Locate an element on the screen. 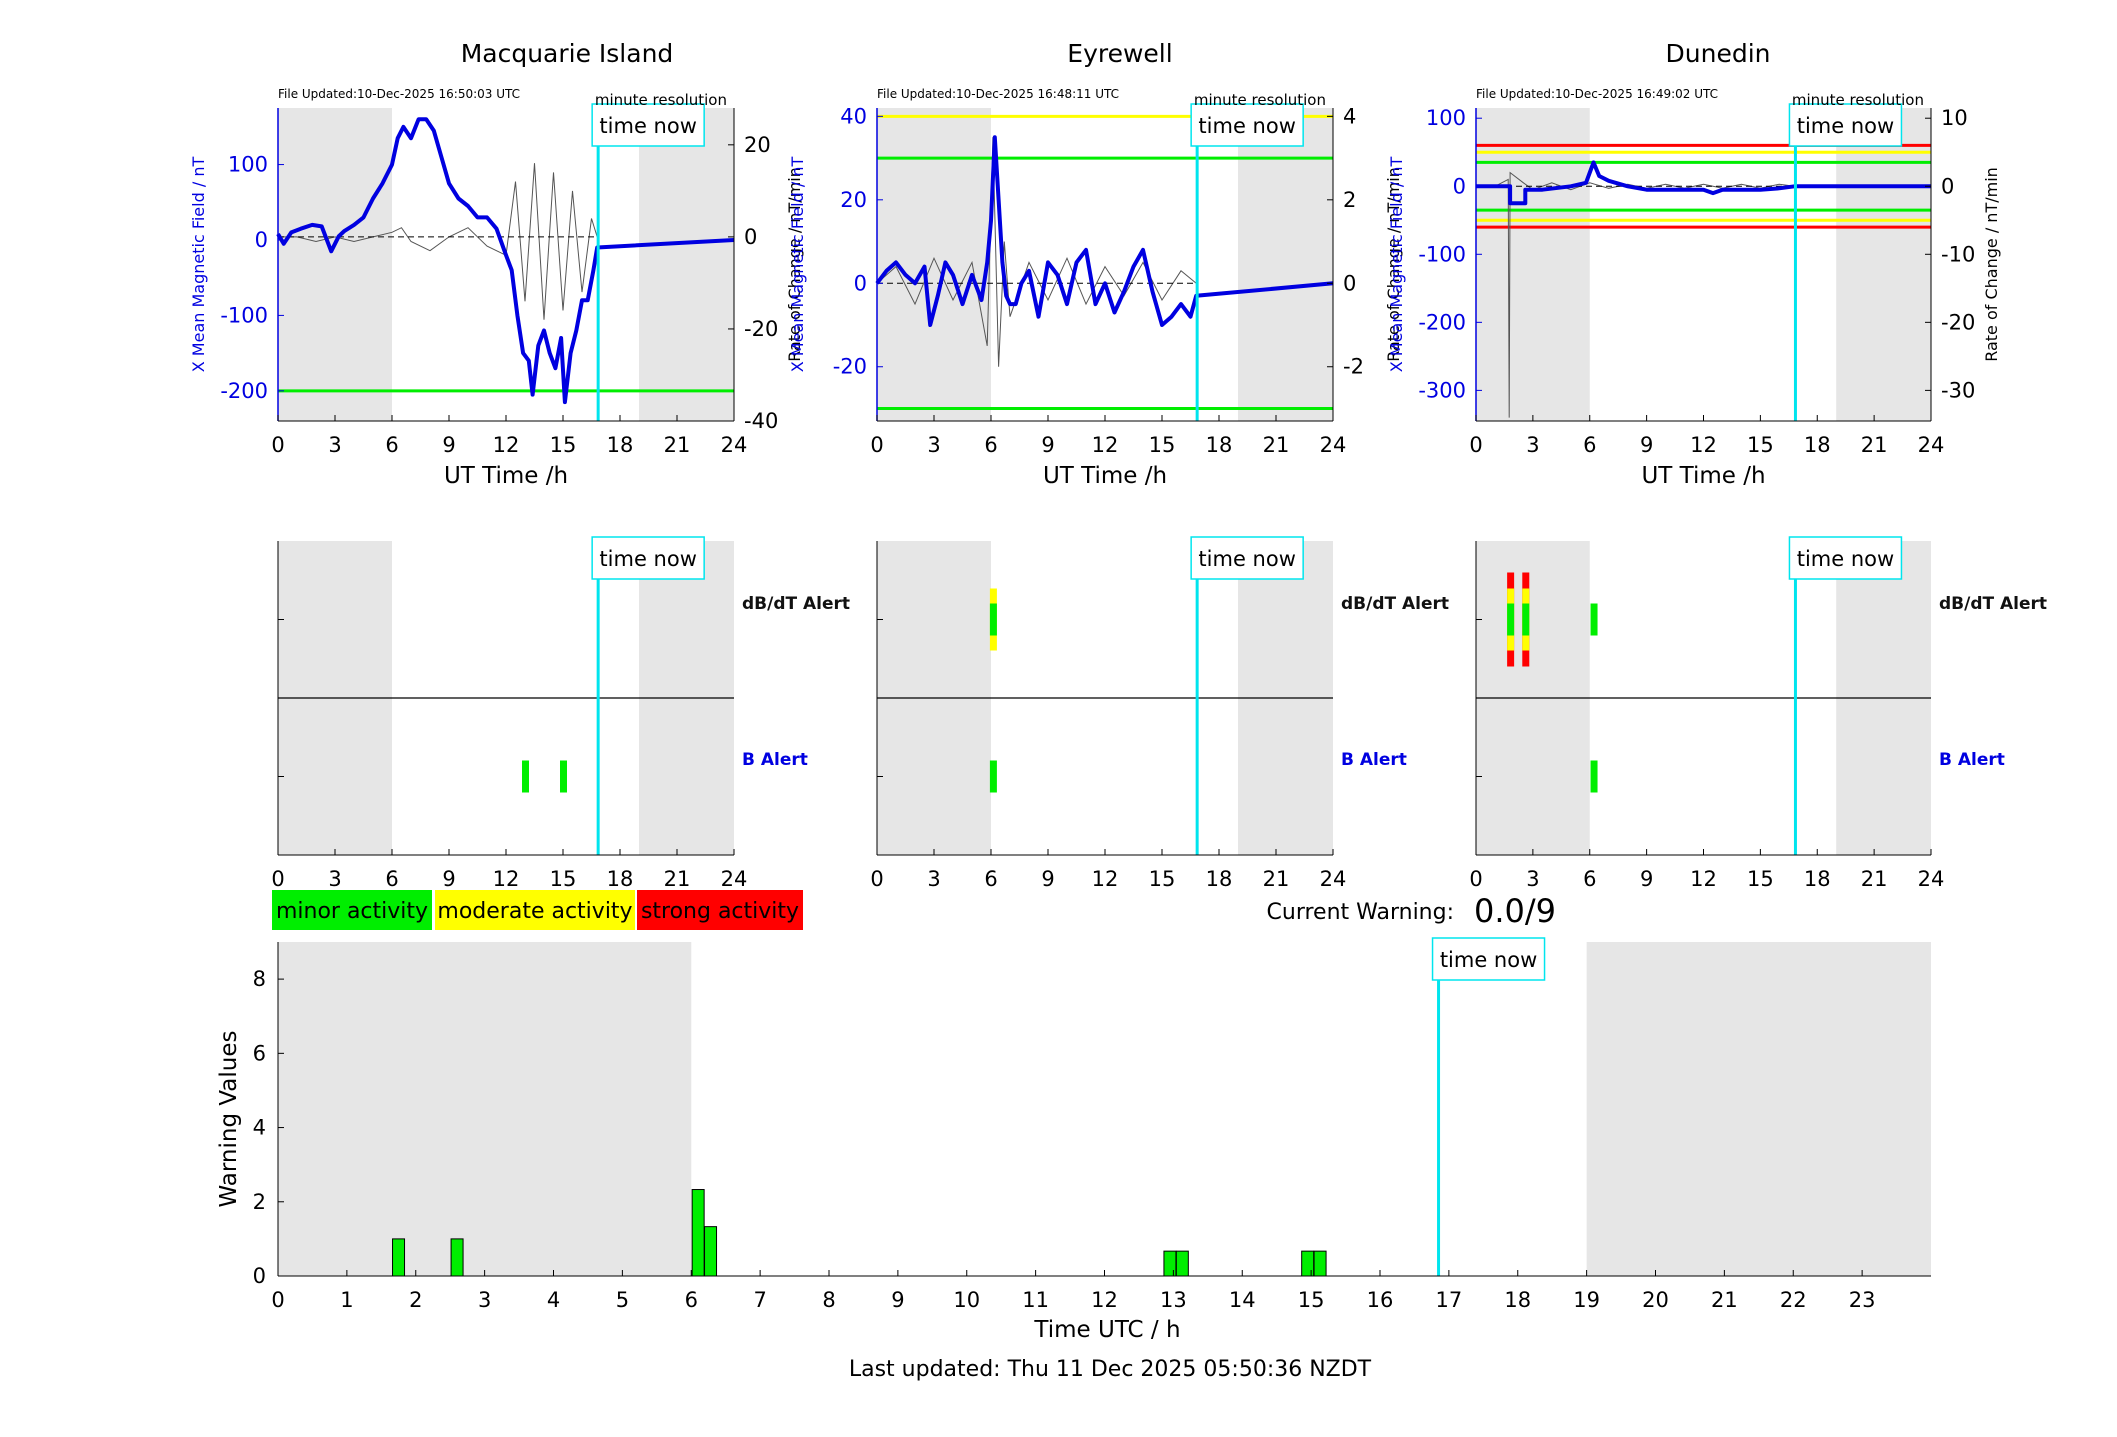  file-updated-text: File Updated:10-Dec-2025 16:50:03 UTC is located at coordinates (399, 94).